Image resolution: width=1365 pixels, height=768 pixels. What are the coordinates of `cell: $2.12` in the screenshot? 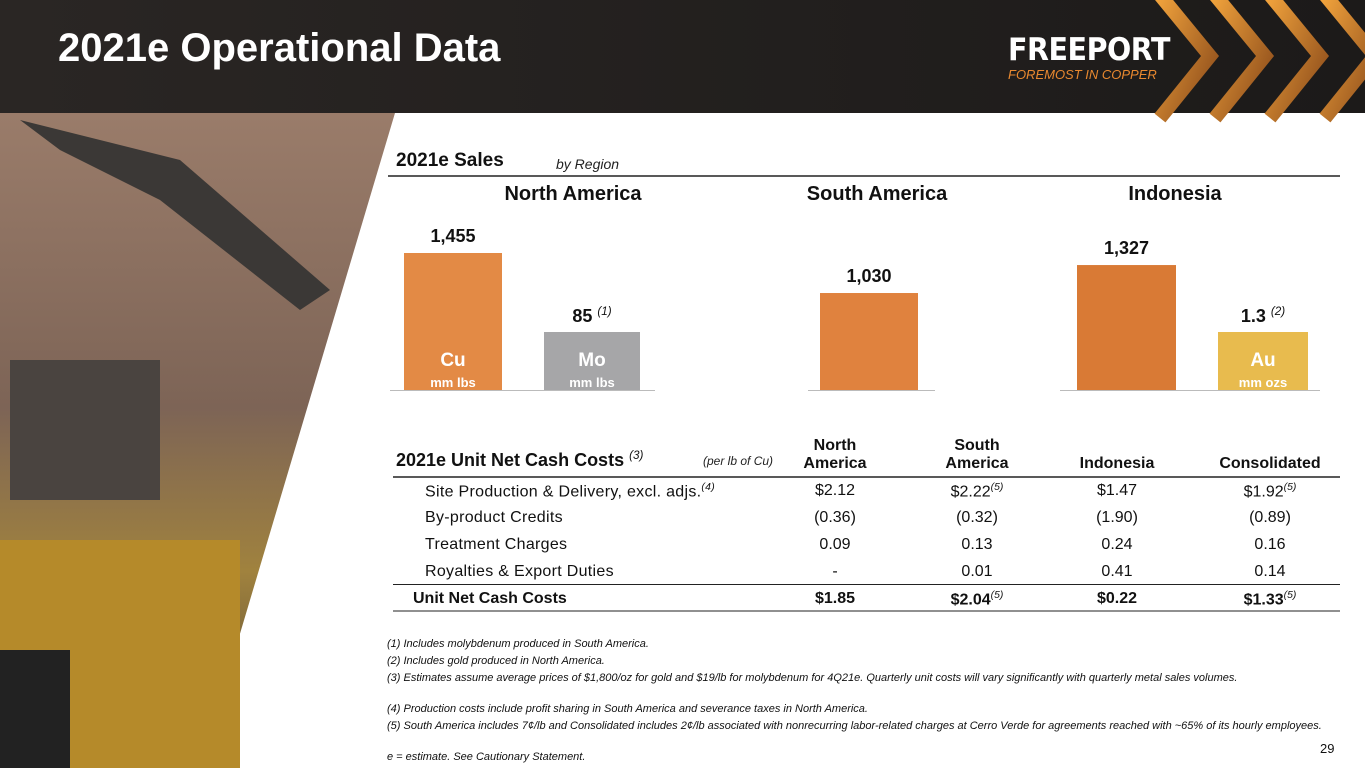 It's located at (835, 491).